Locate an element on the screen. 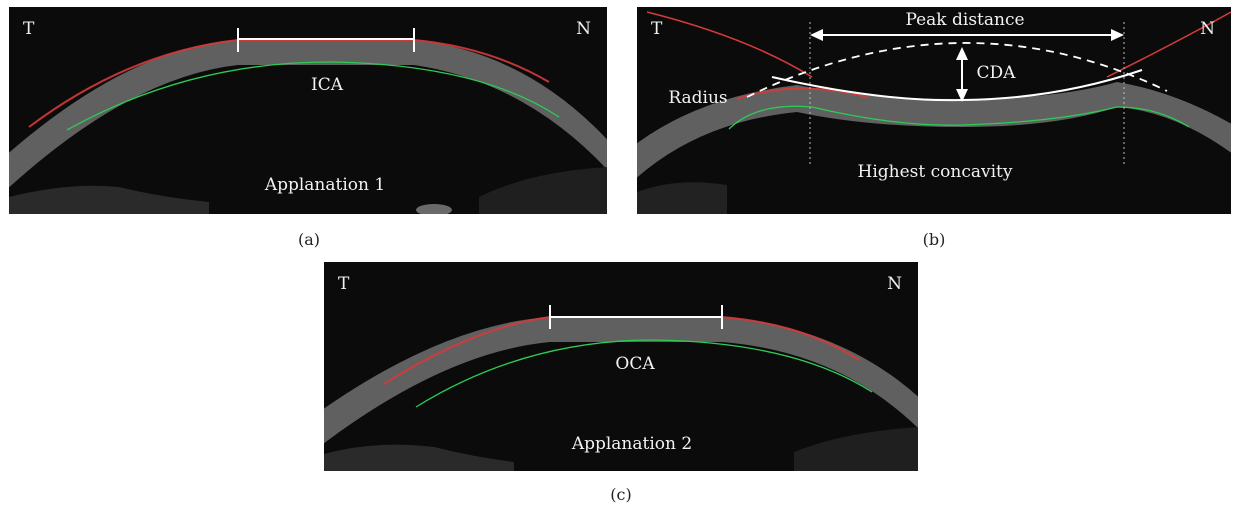 Image resolution: width=1239 pixels, height=508 pixels. caption-b: (b) is located at coordinates (934, 239).